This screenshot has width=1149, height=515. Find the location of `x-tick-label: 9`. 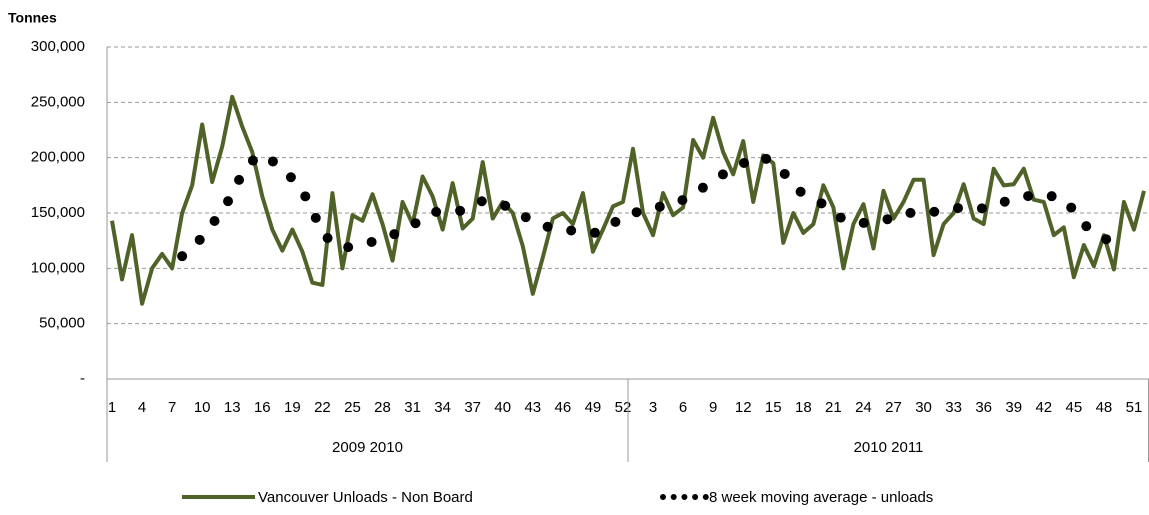

x-tick-label: 9 is located at coordinates (713, 407).